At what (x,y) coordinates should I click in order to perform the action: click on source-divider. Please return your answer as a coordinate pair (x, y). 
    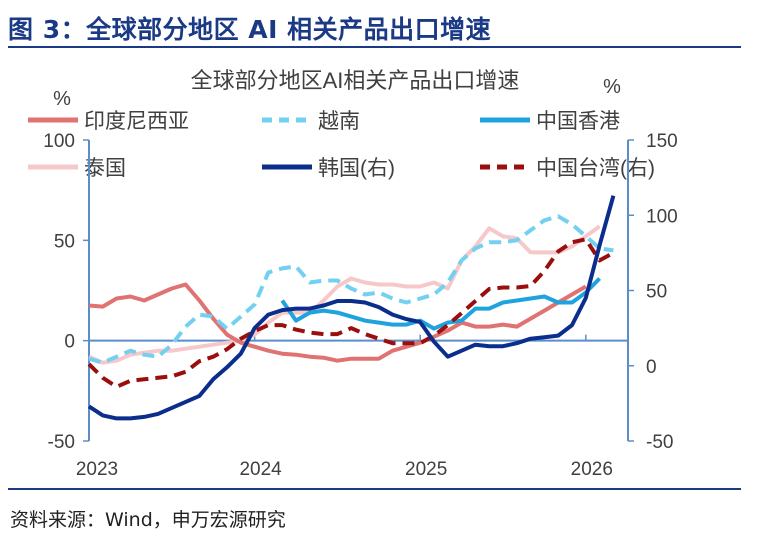
    Looking at the image, I should click on (374, 489).